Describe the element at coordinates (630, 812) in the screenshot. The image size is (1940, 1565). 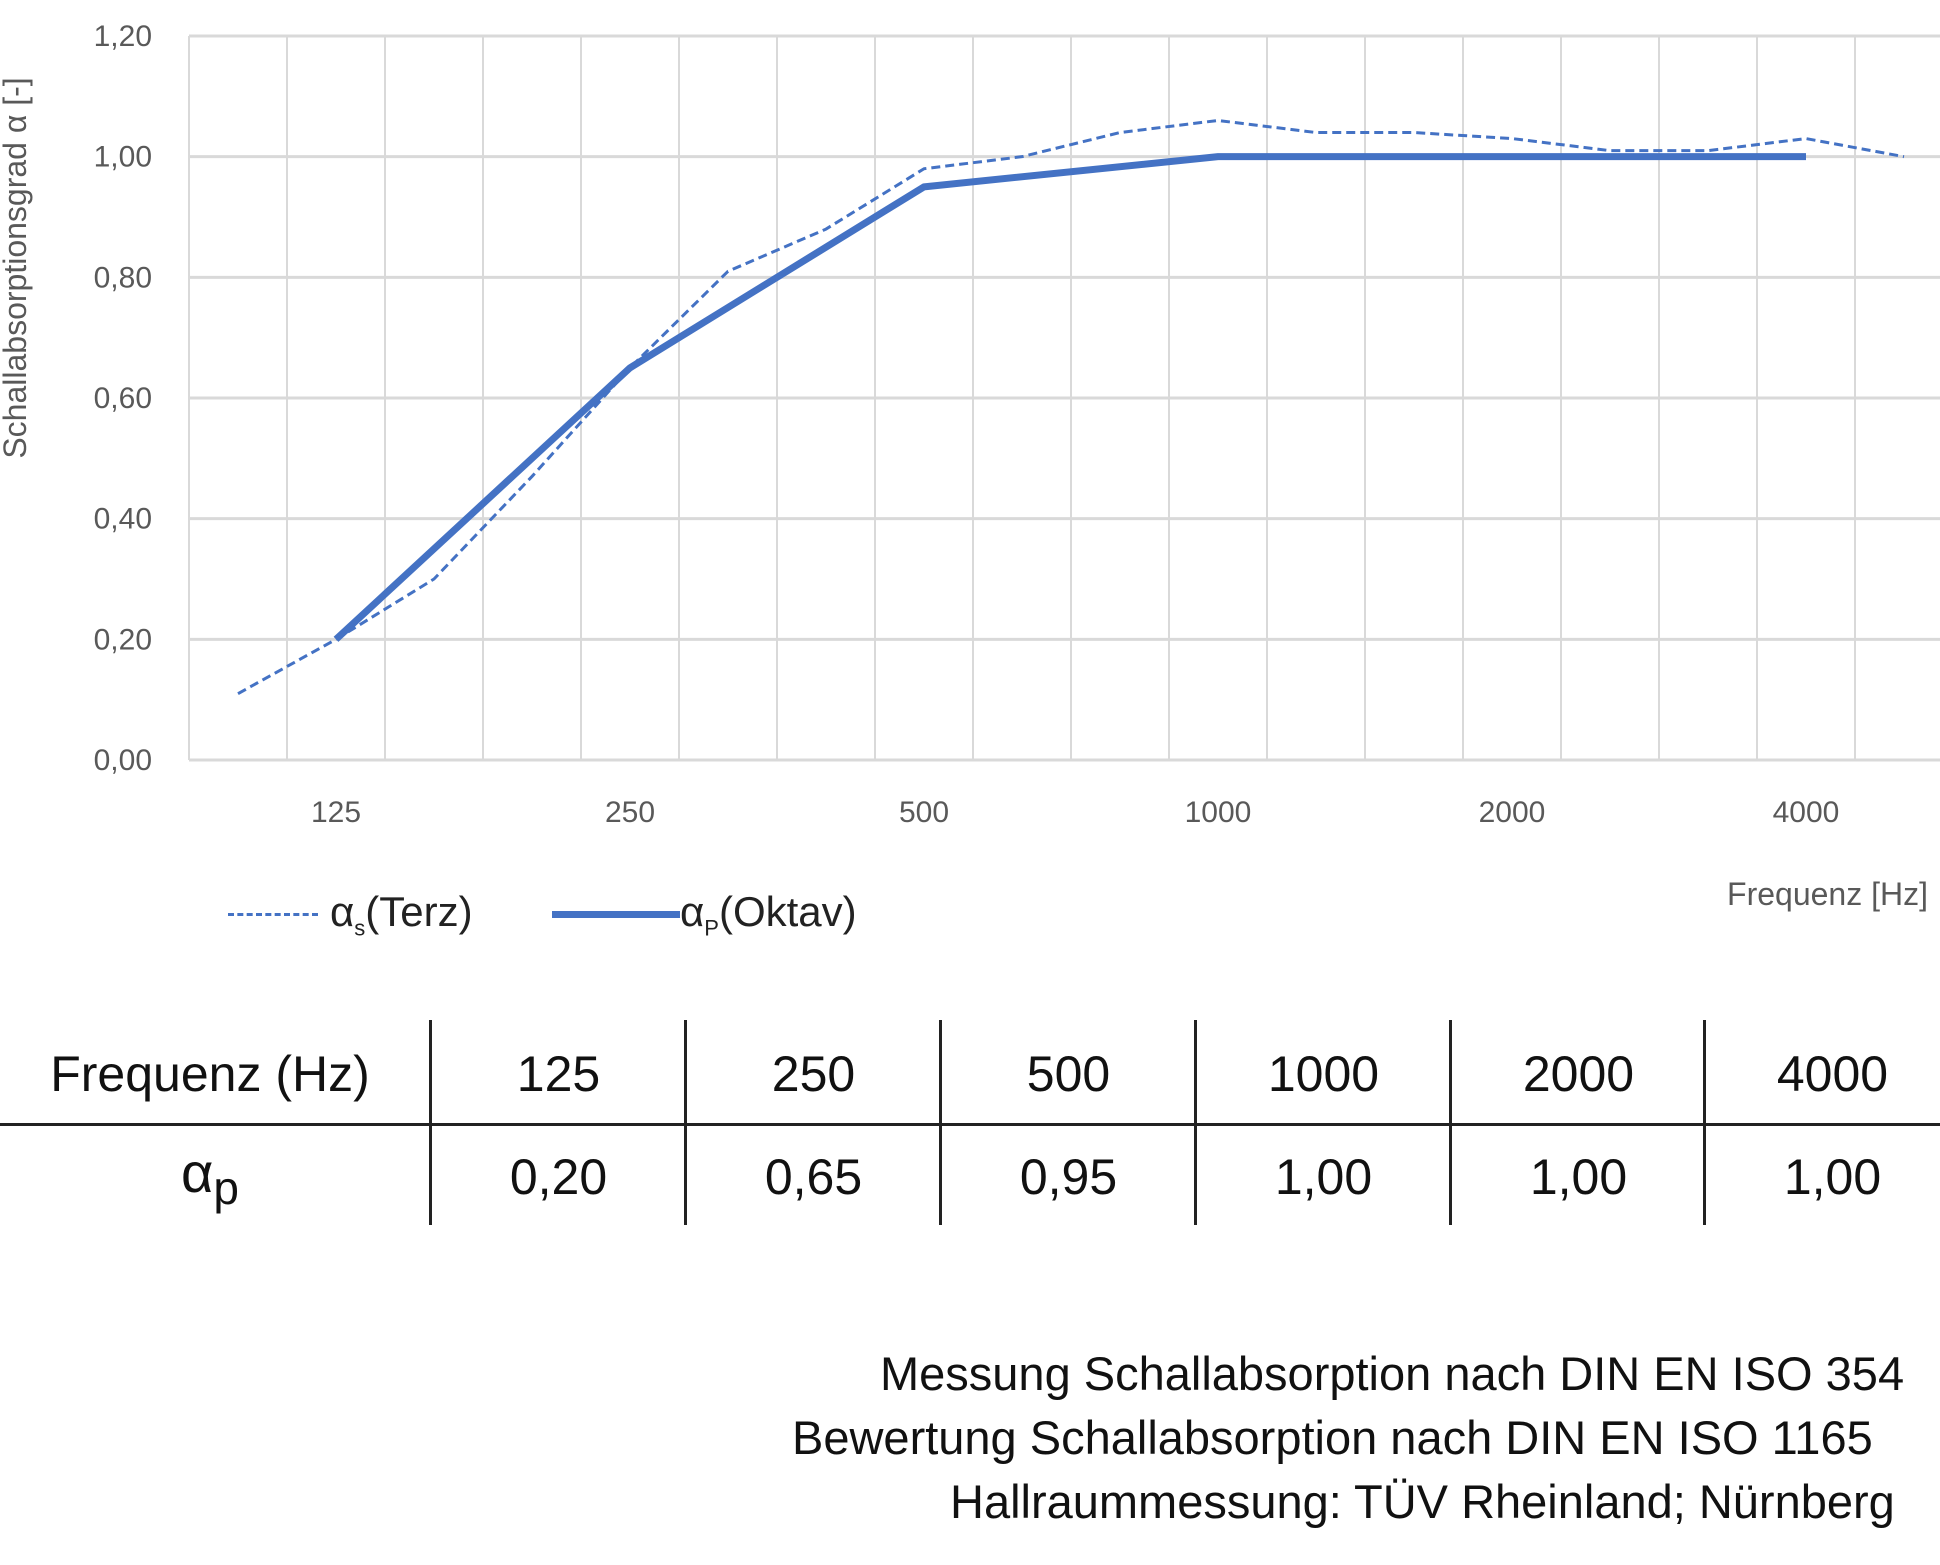
I see `x-tick-label: 250` at that location.